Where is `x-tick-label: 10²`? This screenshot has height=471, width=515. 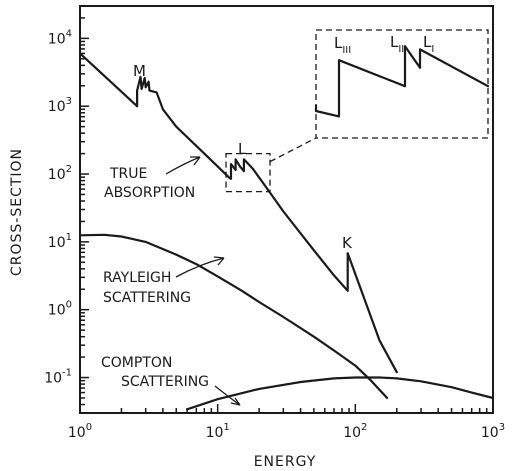 x-tick-label: 10² is located at coordinates (355, 431).